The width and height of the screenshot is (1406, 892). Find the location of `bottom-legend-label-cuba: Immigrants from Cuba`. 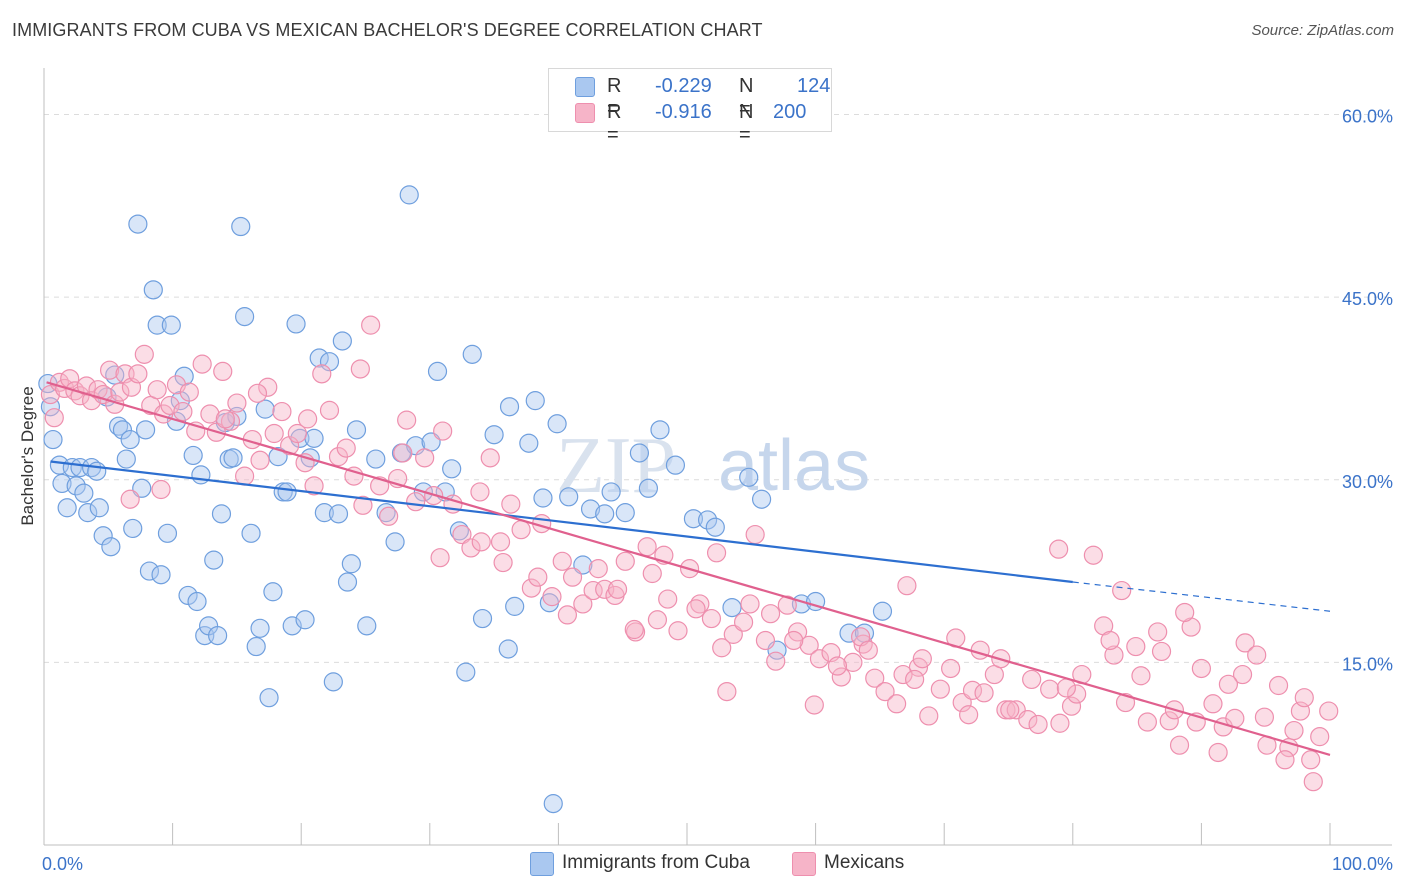

bottom-legend-label-cuba: Immigrants from Cuba is located at coordinates (656, 862).